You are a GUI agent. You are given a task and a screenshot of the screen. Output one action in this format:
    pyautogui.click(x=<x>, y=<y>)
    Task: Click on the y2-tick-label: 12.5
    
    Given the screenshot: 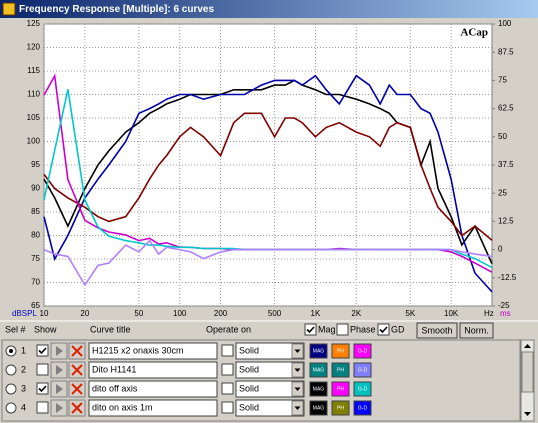 What is the action you would take?
    pyautogui.click(x=506, y=221)
    